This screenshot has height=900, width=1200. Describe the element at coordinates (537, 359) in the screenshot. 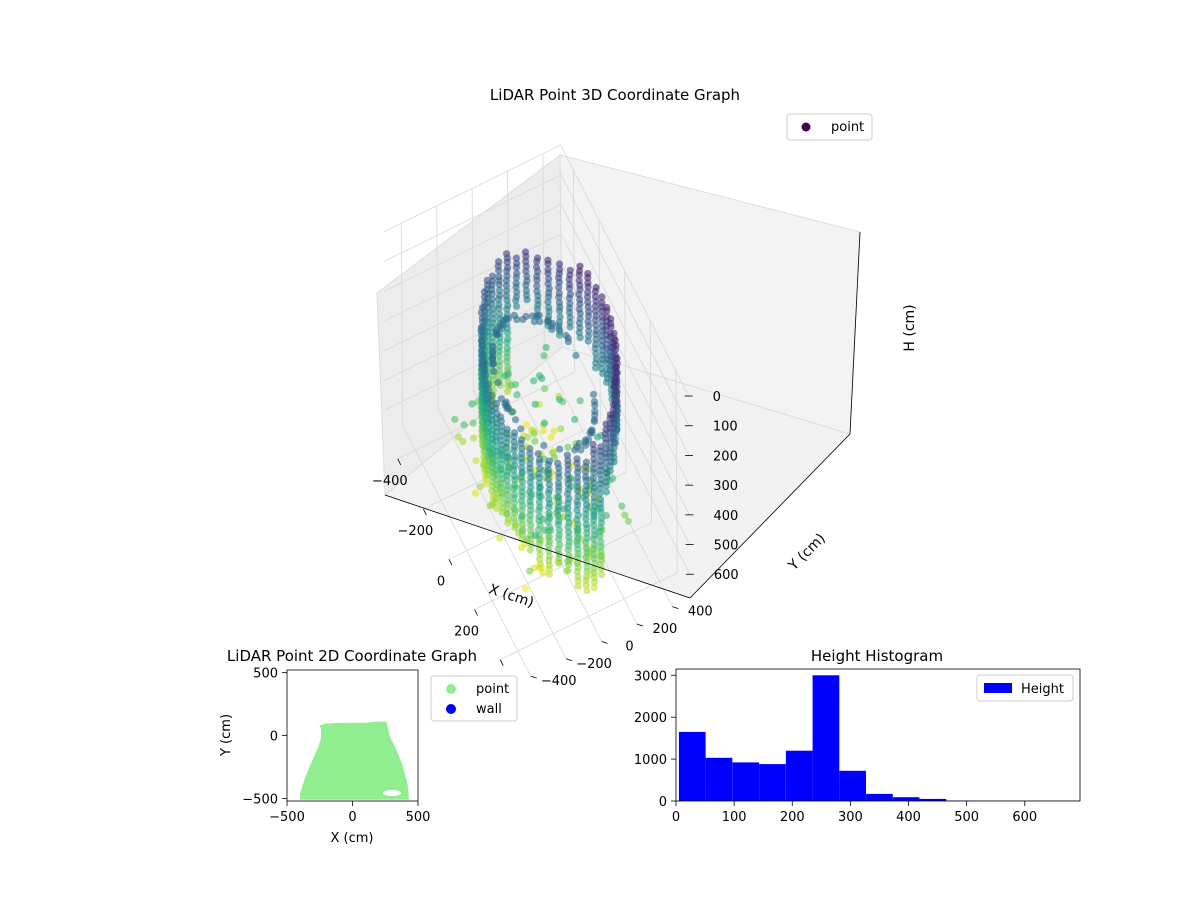

I see `grid-h-line` at that location.